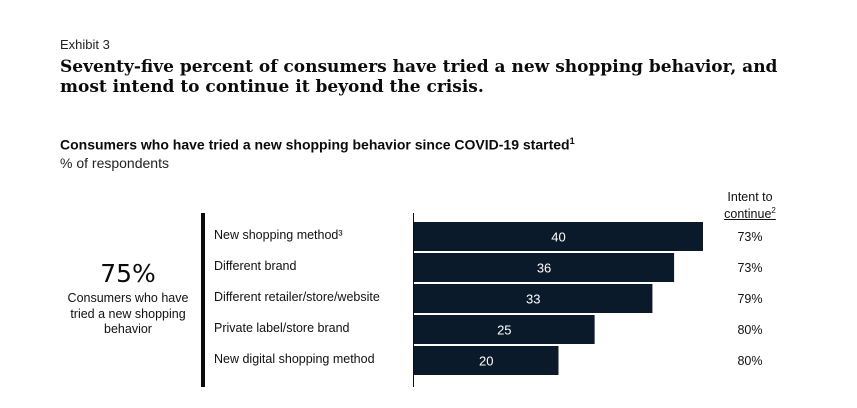 This screenshot has width=857, height=408. What do you see at coordinates (773, 210) in the screenshot?
I see `intent-header-footnote: 2` at bounding box center [773, 210].